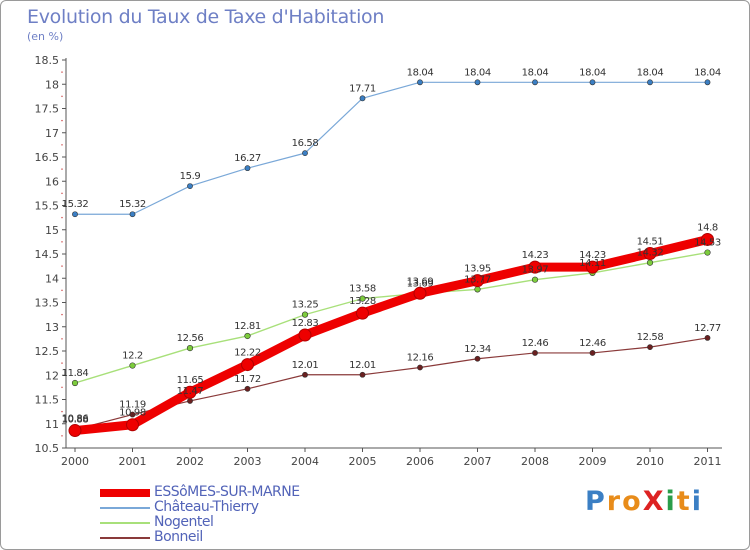 This screenshot has height=550, width=750. Describe the element at coordinates (47, 254) in the screenshot. I see `y-tick-label: 14.5` at that location.